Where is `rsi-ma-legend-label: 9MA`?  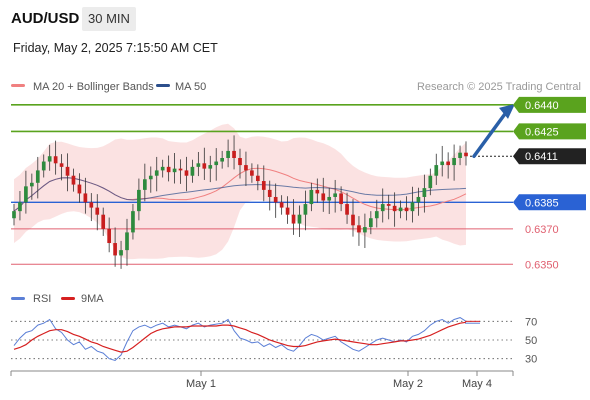 rsi-ma-legend-label: 9MA is located at coordinates (92, 299).